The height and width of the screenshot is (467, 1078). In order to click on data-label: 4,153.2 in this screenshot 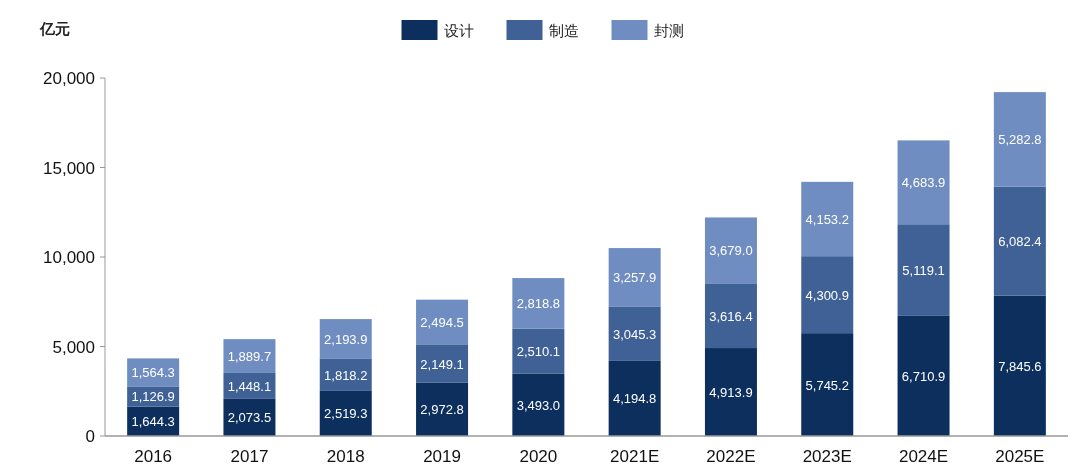, I will do `click(827, 219)`.